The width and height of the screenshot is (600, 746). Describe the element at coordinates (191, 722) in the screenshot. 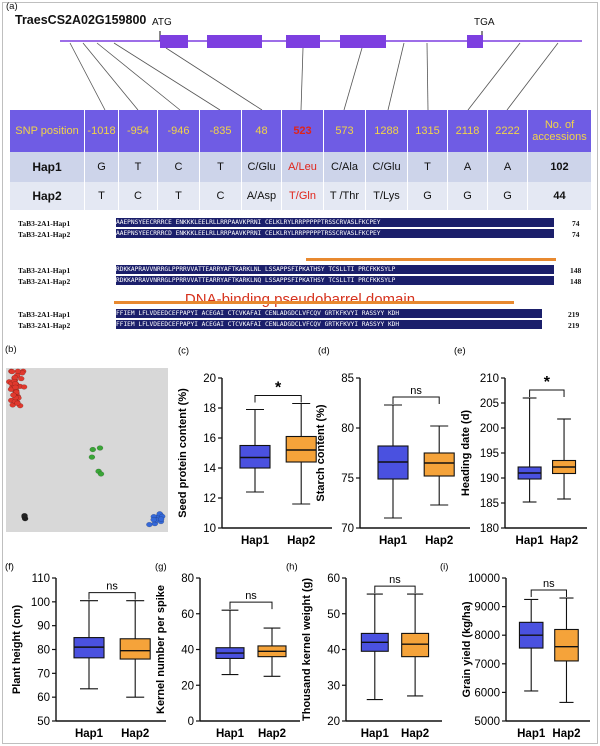

I see `y-tick-label: 0` at that location.